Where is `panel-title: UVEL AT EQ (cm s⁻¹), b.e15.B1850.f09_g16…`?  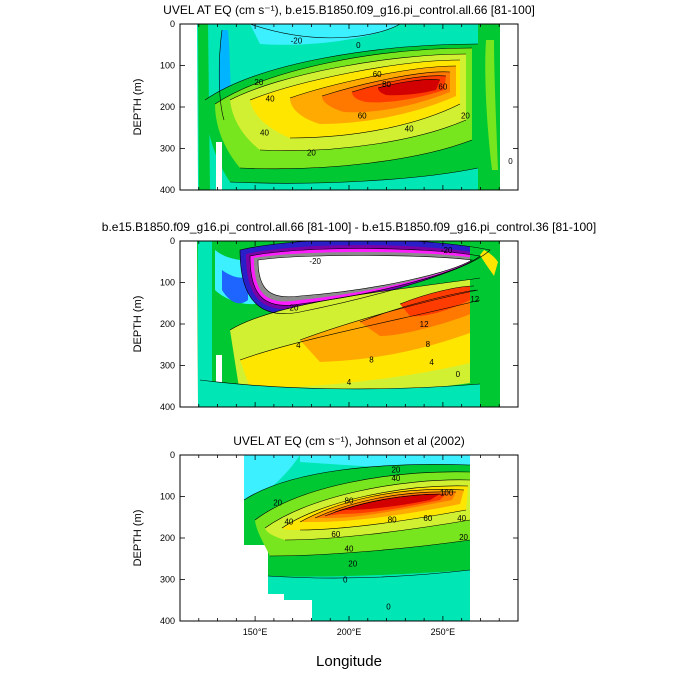
panel-title: UVEL AT EQ (cm s⁻¹), b.e15.B1850.f09_g16… is located at coordinates (349, 10).